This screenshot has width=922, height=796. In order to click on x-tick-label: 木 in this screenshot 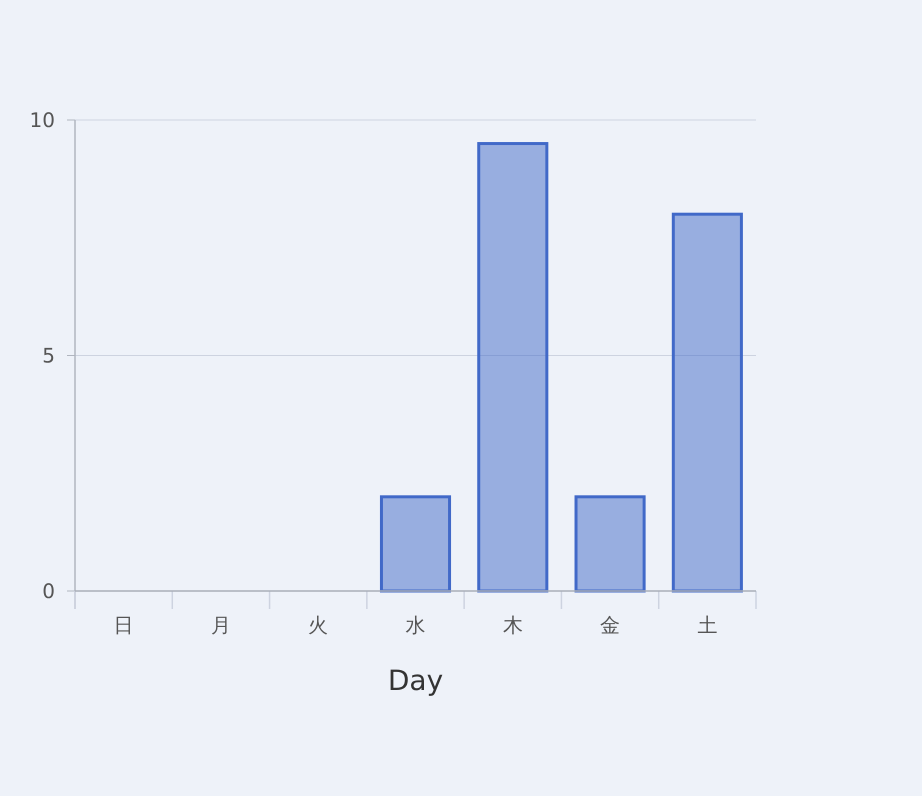, I will do `click(512, 625)`.